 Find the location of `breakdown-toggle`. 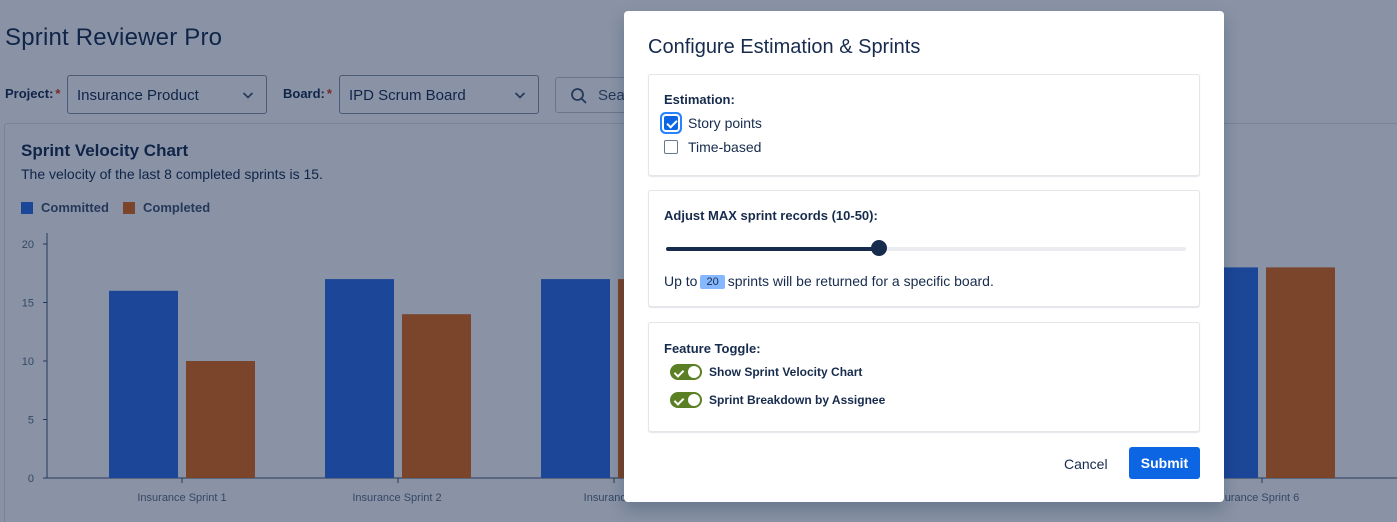

breakdown-toggle is located at coordinates (686, 400).